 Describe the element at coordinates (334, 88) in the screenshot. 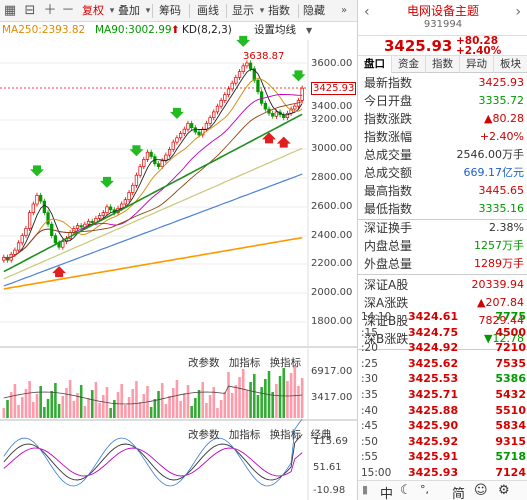

I see `last-price-tag: 3425.93` at that location.